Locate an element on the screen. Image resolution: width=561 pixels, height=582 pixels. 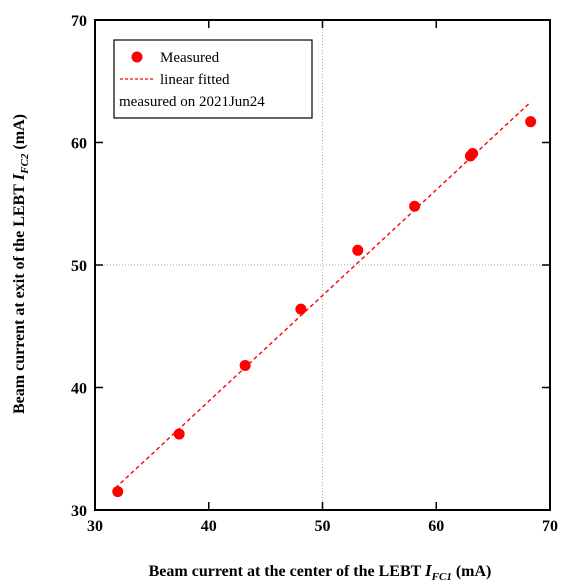
x-tick-label: 60 is located at coordinates (436, 526).